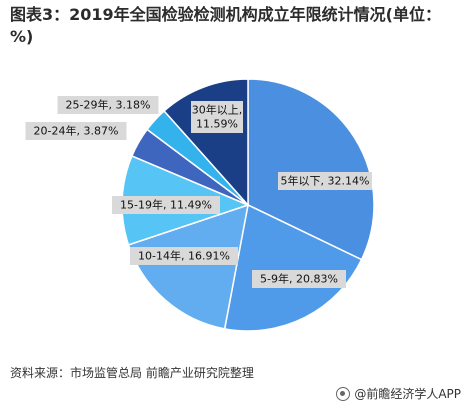  Describe the element at coordinates (343, 393) in the screenshot. I see `brand-logo-icon` at that location.